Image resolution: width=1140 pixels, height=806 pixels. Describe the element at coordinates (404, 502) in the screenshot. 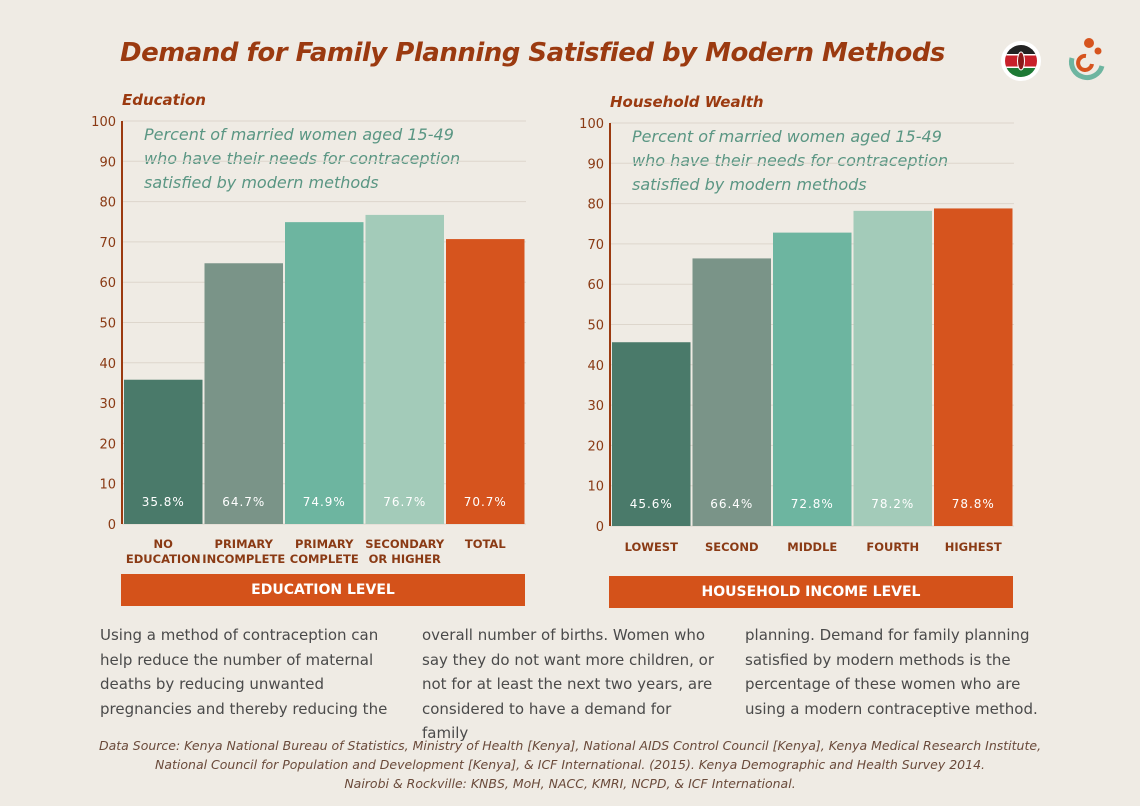

I see `bar-value-label: 76.7%` at that location.